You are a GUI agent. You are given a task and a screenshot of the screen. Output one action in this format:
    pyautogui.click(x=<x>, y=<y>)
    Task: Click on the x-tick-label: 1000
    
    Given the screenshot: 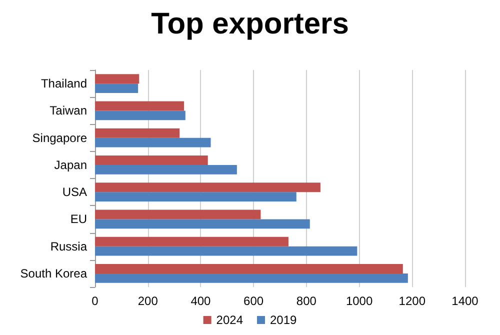 What is the action you would take?
    pyautogui.click(x=359, y=301)
    